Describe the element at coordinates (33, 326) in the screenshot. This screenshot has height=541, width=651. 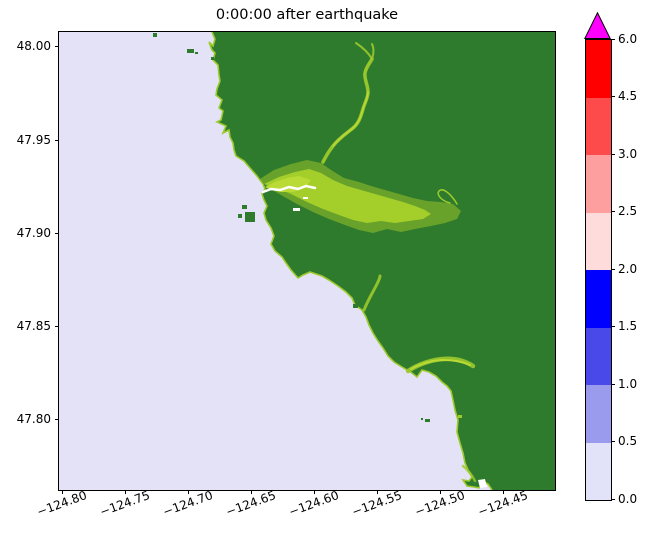
I see `y-tick-label: 47.85` at that location.